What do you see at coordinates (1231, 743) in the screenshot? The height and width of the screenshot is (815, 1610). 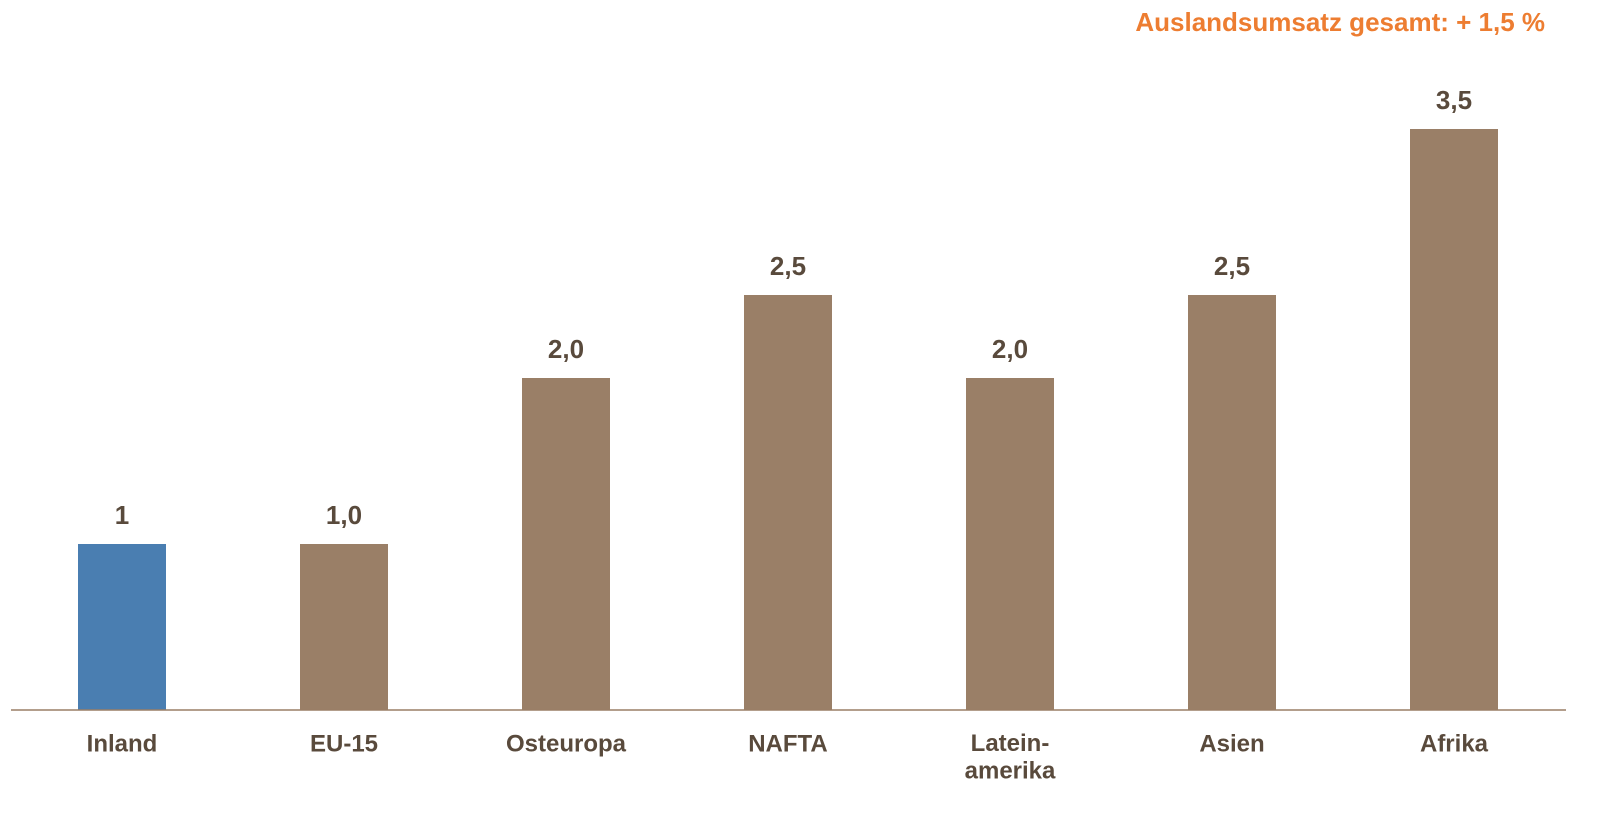 I see `x-tick-label: Asien` at bounding box center [1231, 743].